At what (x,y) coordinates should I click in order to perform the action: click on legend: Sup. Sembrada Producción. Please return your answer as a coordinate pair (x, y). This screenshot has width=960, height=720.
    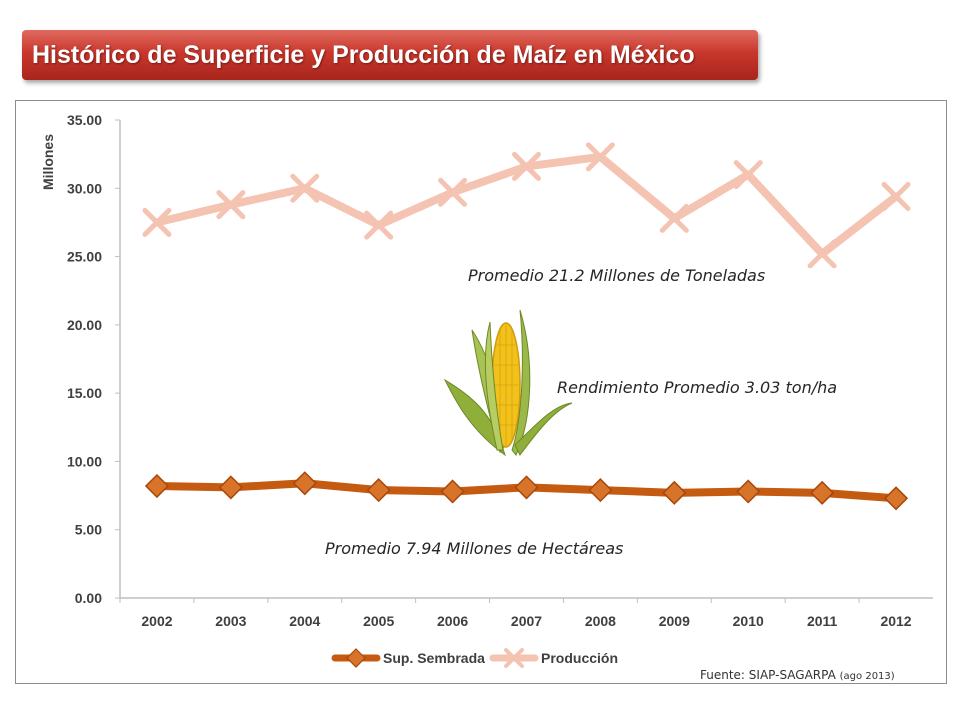
    Looking at the image, I should click on (474, 658).